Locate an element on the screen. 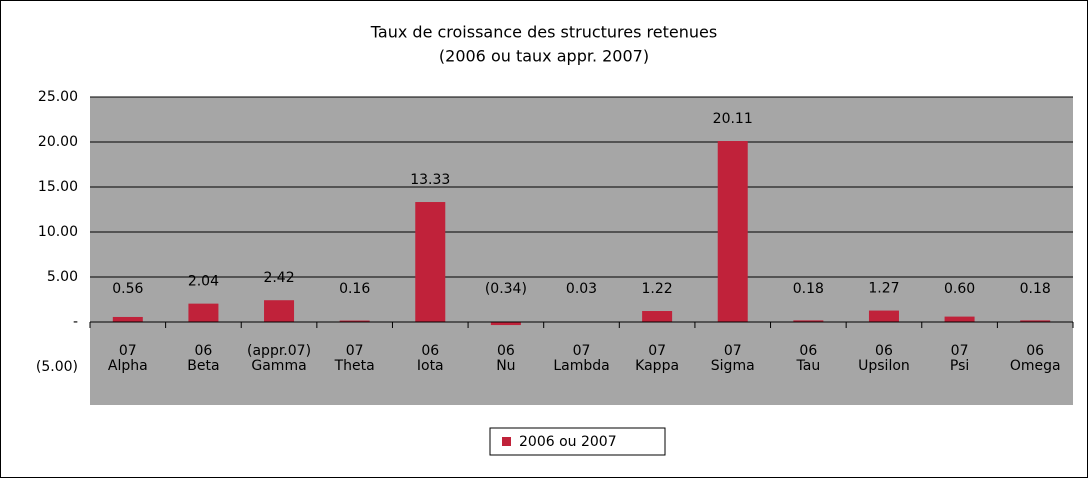 The image size is (1089, 479). y-tick-label: 5.00 is located at coordinates (62, 277).